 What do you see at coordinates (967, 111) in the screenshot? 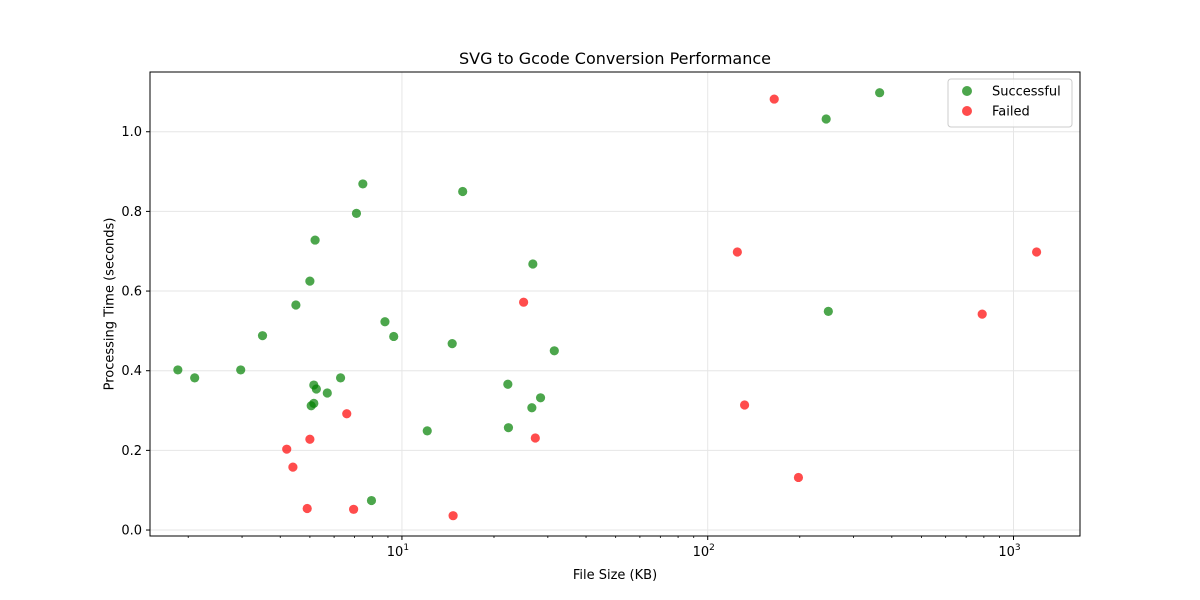
I see `legend-marker-failed` at bounding box center [967, 111].